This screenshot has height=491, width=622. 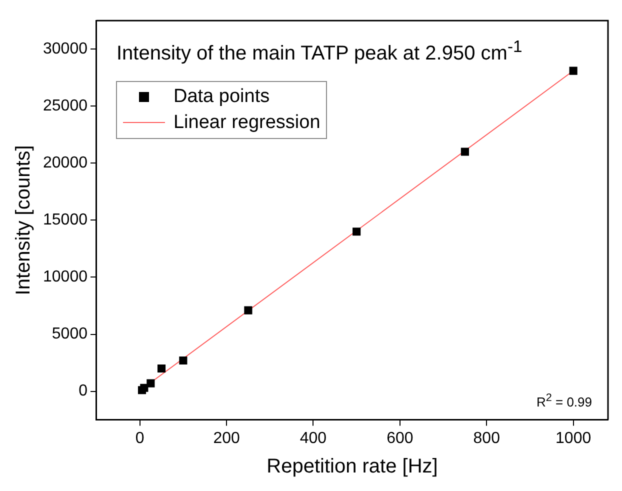 I want to click on text: Intensity of the main TATP peak at 2.950 cm$^{-1}$, so click(x=319, y=51).